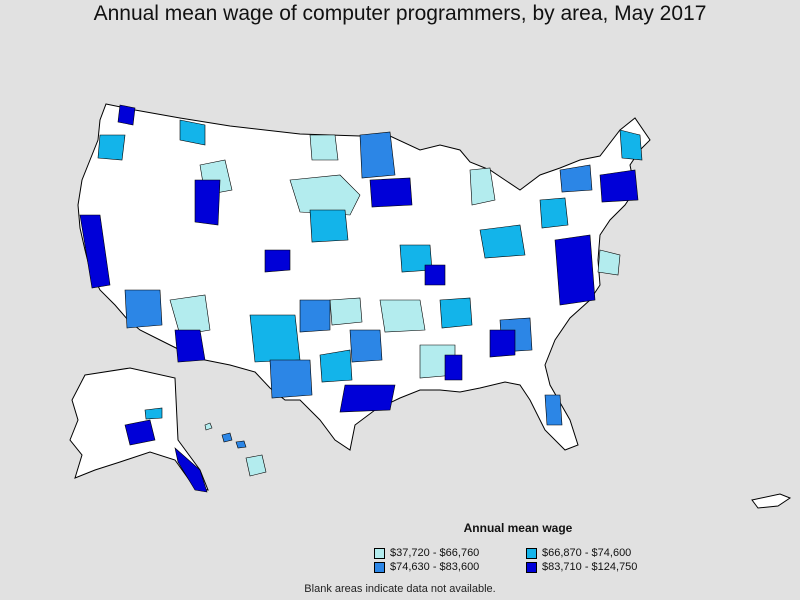 Image resolution: width=800 pixels, height=600 pixels. I want to click on legend-item-2: $66,870 - $74,600, so click(578, 553).